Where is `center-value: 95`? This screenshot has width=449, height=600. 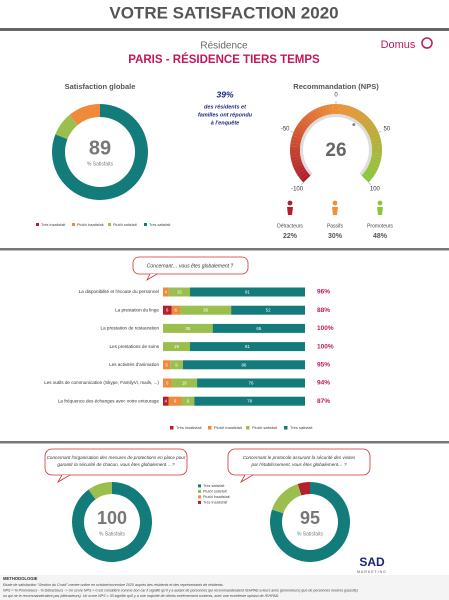 center-value: 95 is located at coordinates (310, 518).